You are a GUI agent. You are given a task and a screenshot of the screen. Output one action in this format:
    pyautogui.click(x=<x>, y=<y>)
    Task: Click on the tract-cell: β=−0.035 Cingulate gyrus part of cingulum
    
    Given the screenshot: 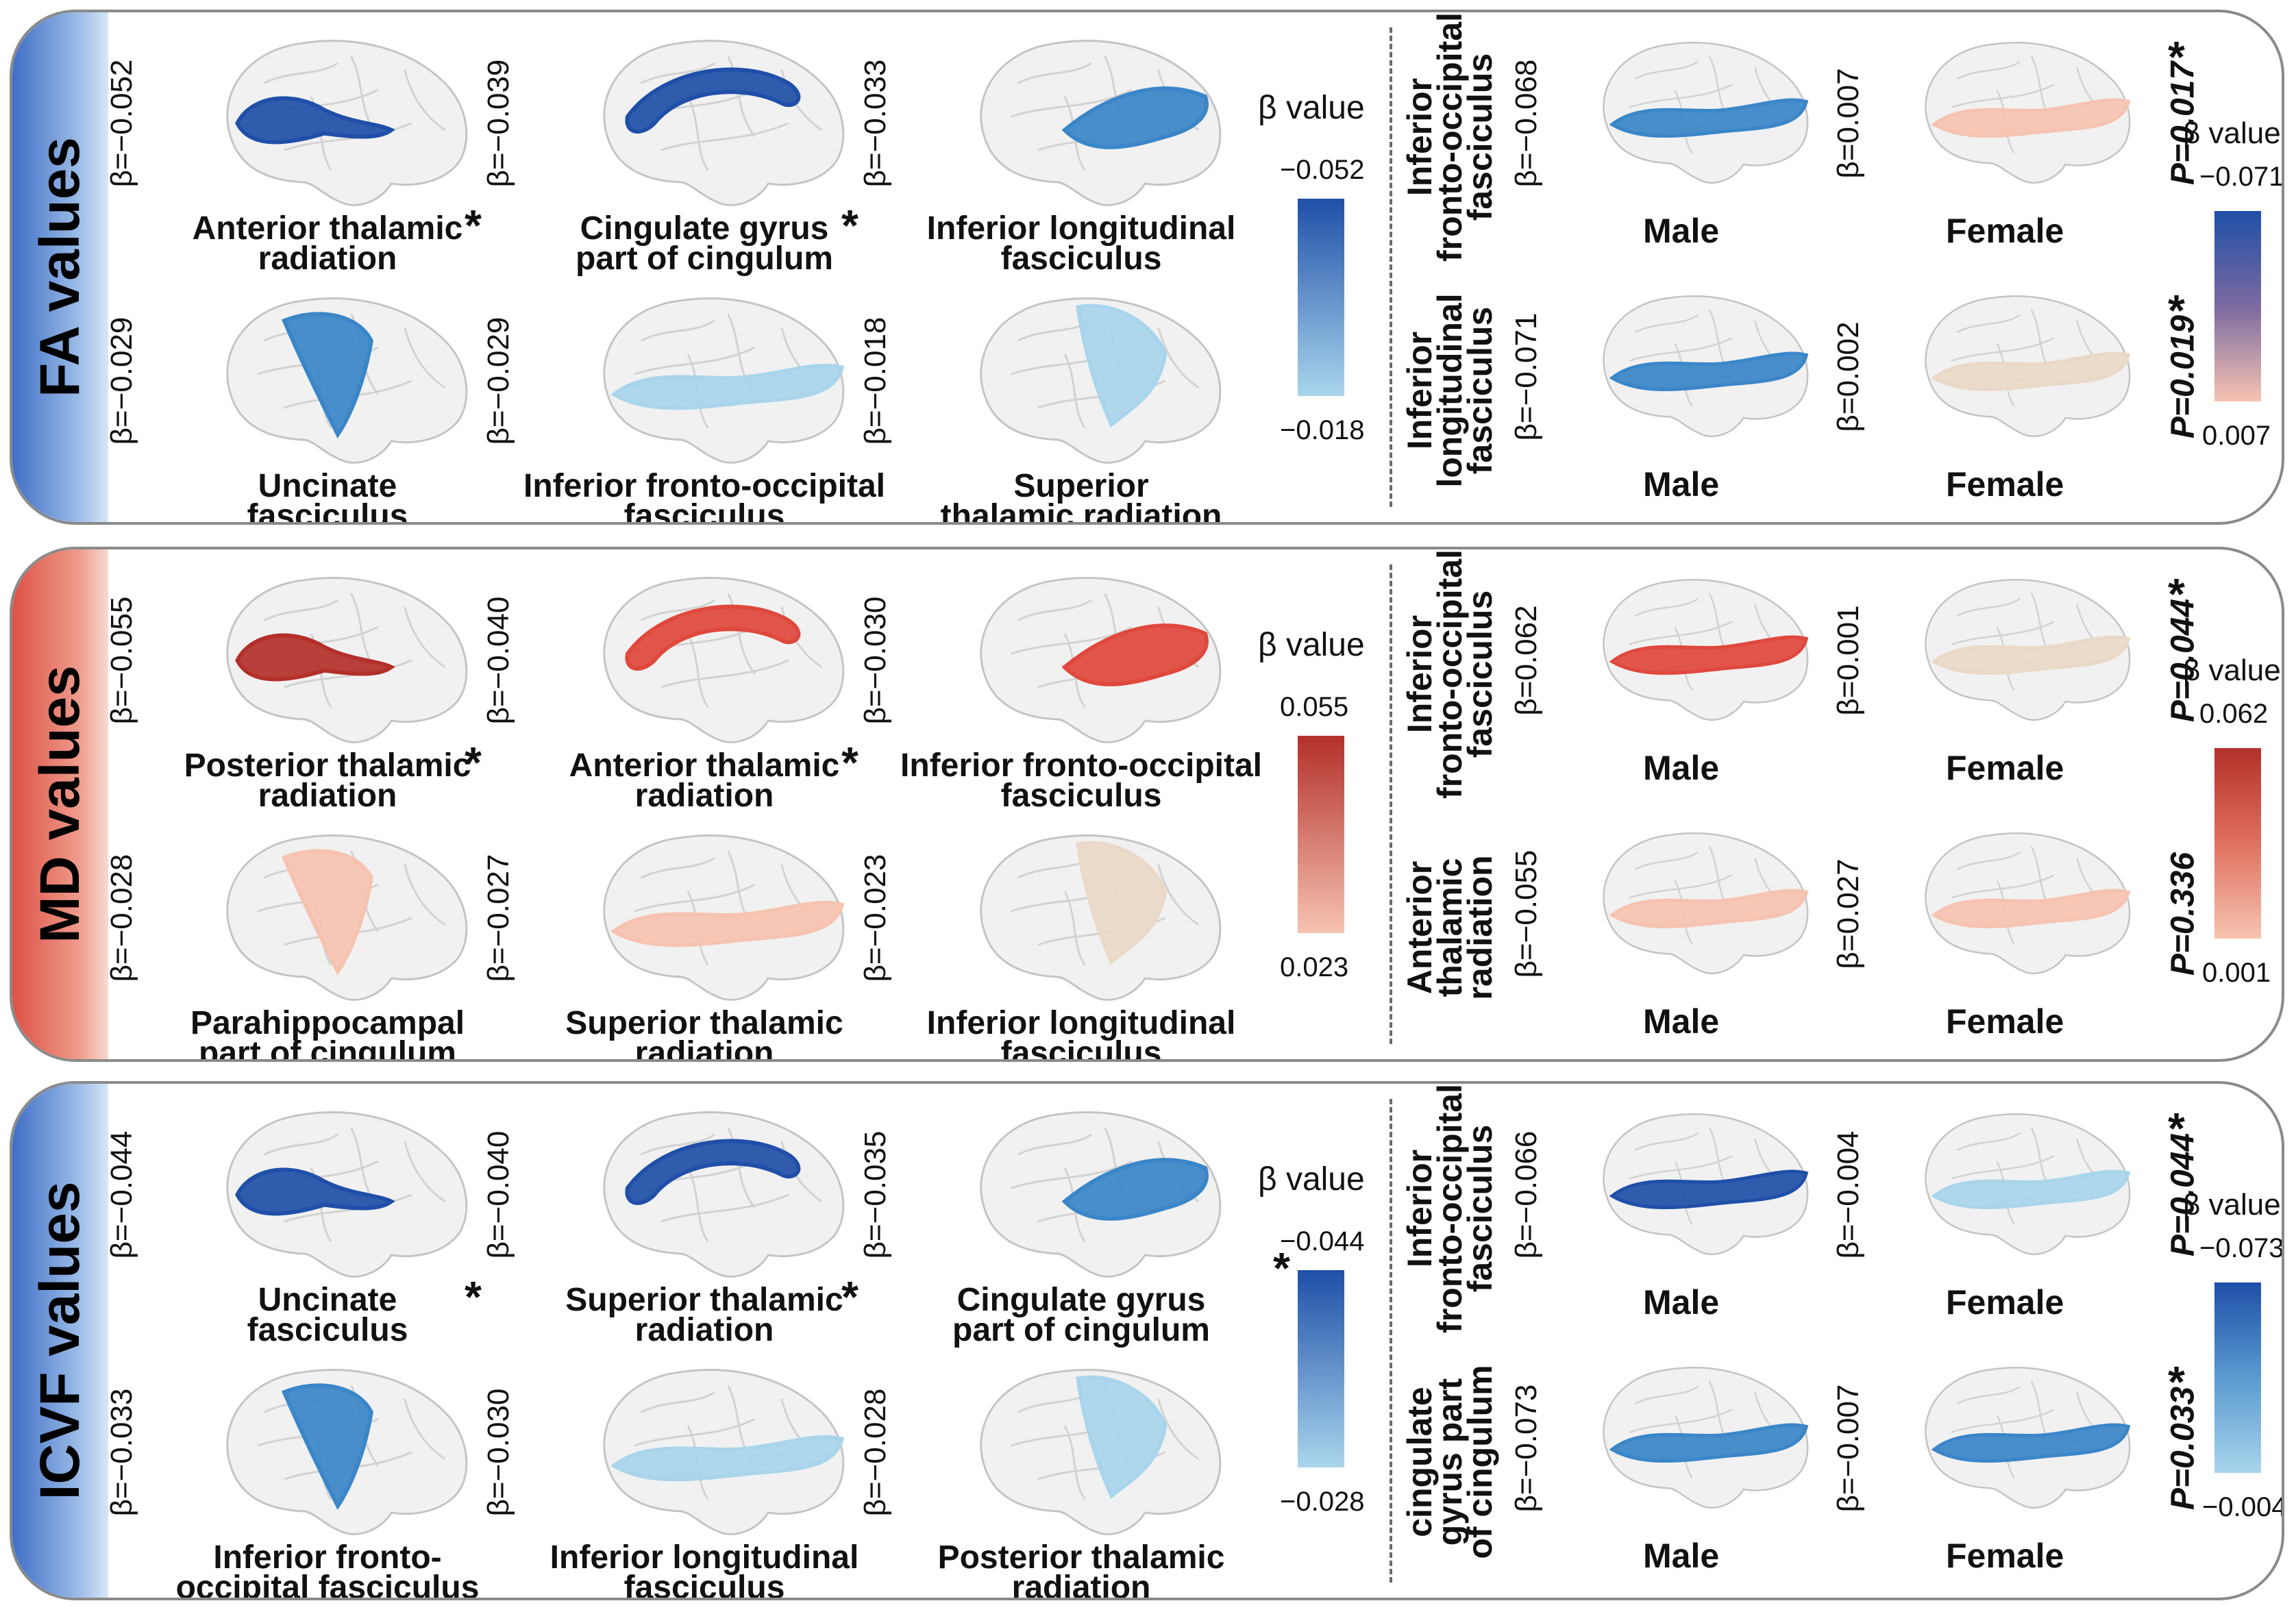 What is the action you would take?
    pyautogui.click(x=1052, y=1219)
    